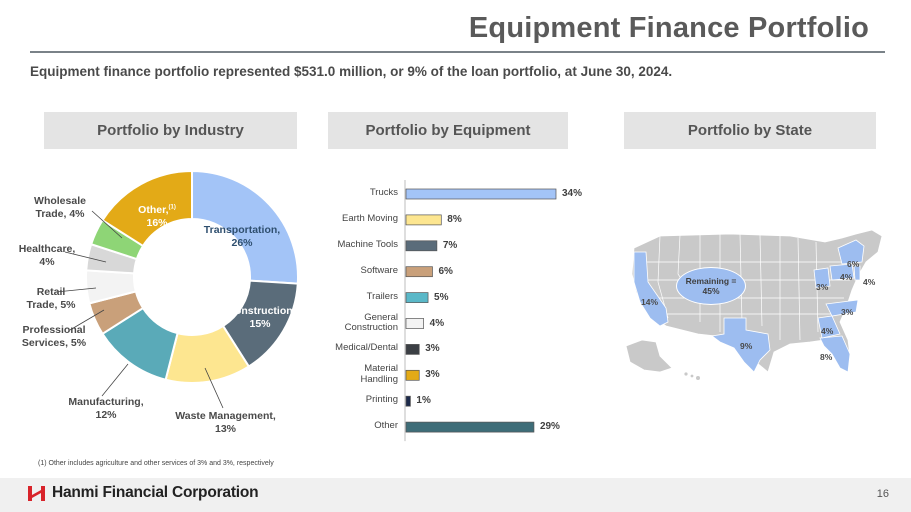 The width and height of the screenshot is (911, 512). What do you see at coordinates (371, 322) in the screenshot?
I see `bar-category-label: General Construction` at bounding box center [371, 322].